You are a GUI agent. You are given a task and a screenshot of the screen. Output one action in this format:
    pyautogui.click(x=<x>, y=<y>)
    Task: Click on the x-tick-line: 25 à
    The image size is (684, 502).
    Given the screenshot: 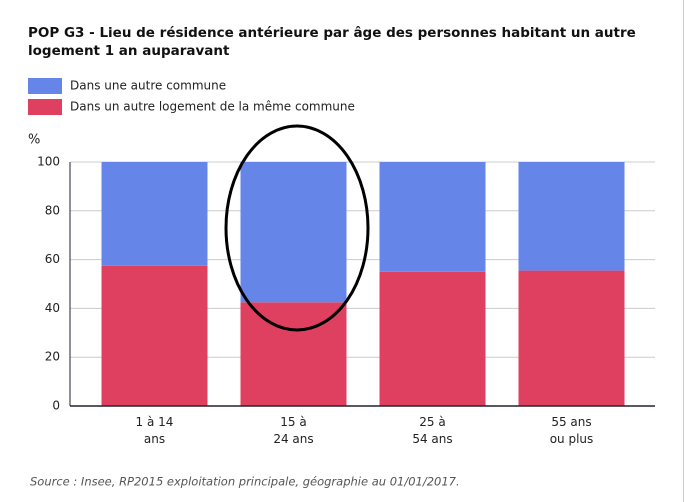 What is the action you would take?
    pyautogui.click(x=432, y=422)
    